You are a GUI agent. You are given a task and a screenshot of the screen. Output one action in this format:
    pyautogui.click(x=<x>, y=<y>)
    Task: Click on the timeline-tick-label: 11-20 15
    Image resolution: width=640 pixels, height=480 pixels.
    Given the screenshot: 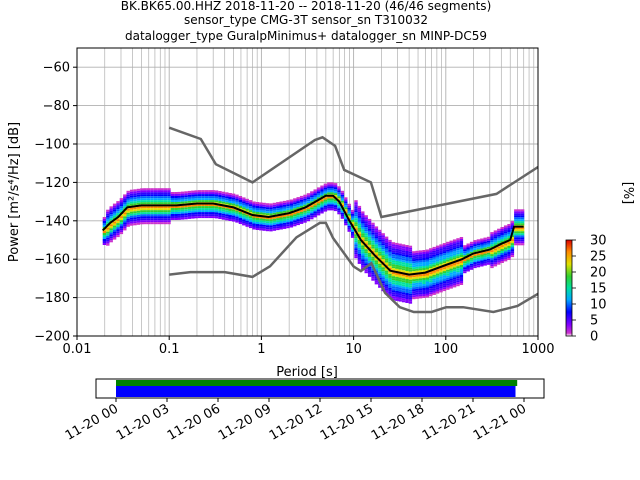 What is the action you would take?
    pyautogui.click(x=347, y=422)
    